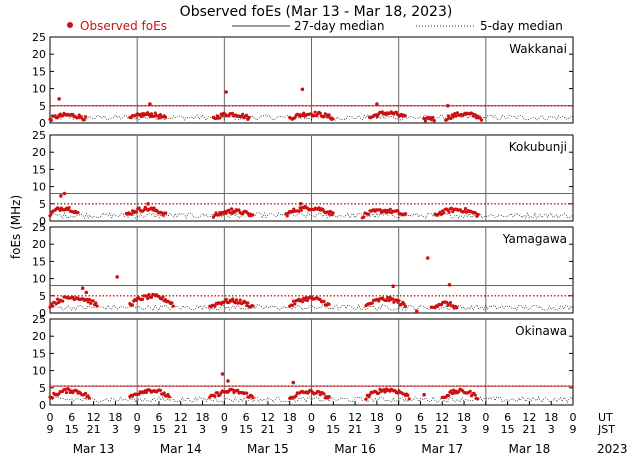 The height and width of the screenshot is (457, 640). Describe the element at coordinates (605, 417) in the screenshot. I see `ut-label: UT` at that location.